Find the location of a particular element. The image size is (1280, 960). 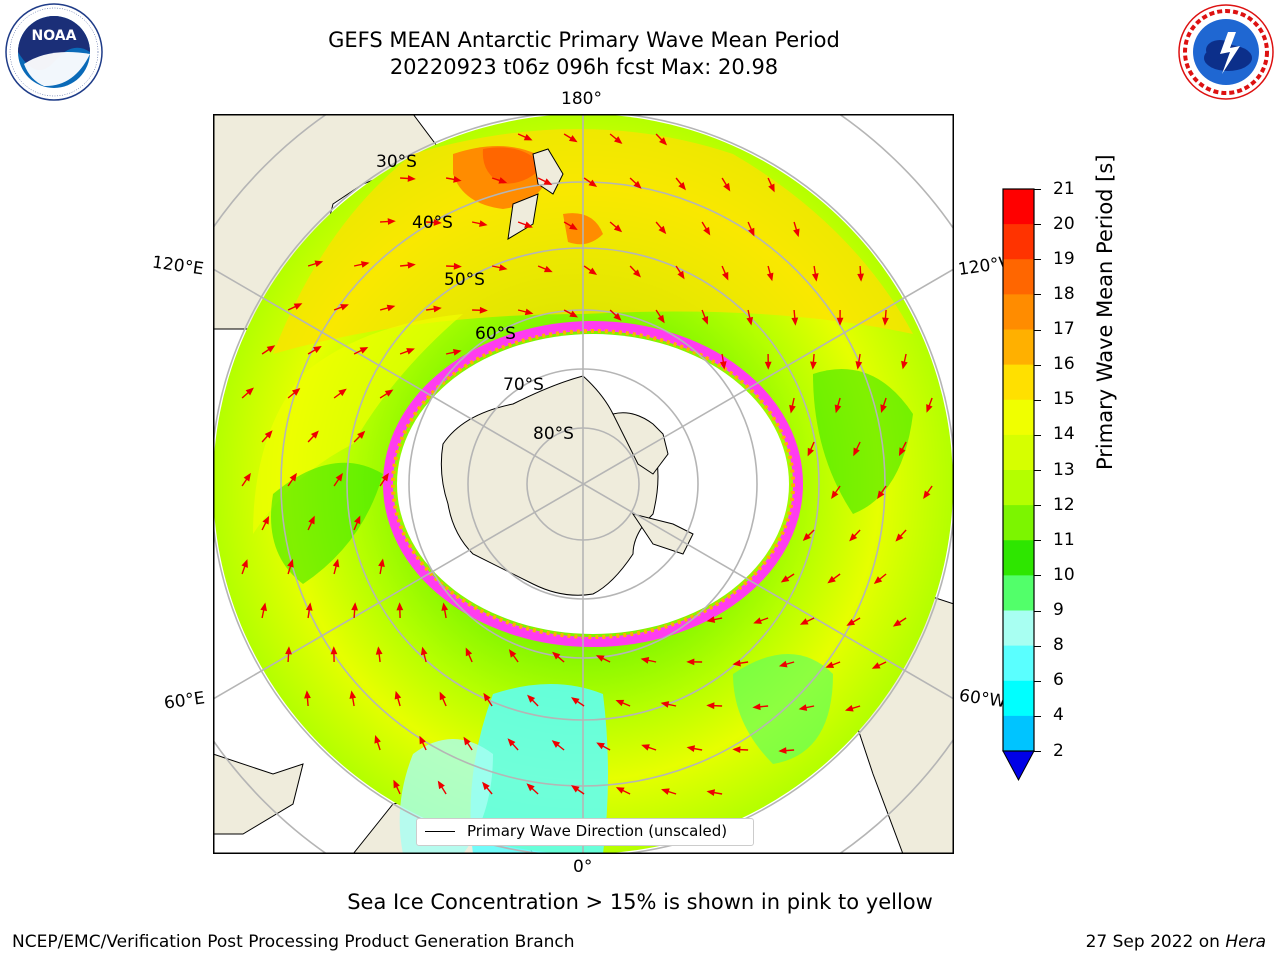

colorbar-tick-label: 13 is located at coordinates (1064, 469).